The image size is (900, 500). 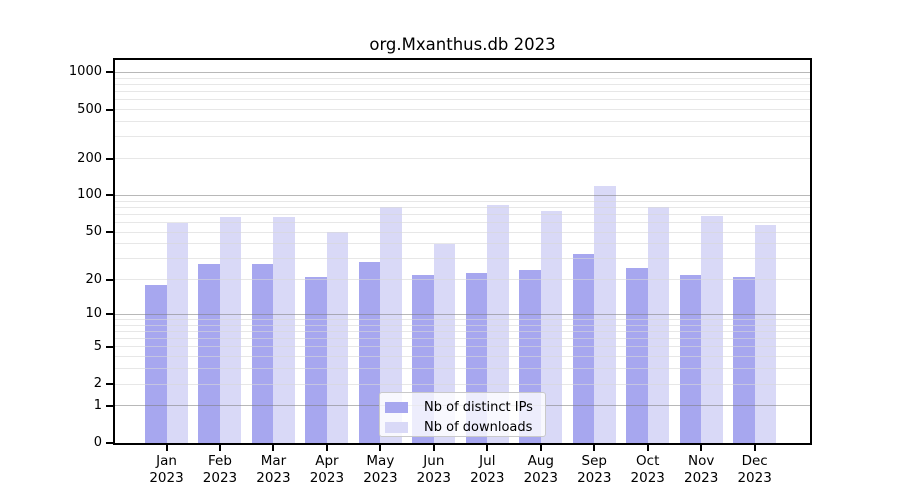 I want to click on y-tick-label: 1, so click(x=97, y=405).